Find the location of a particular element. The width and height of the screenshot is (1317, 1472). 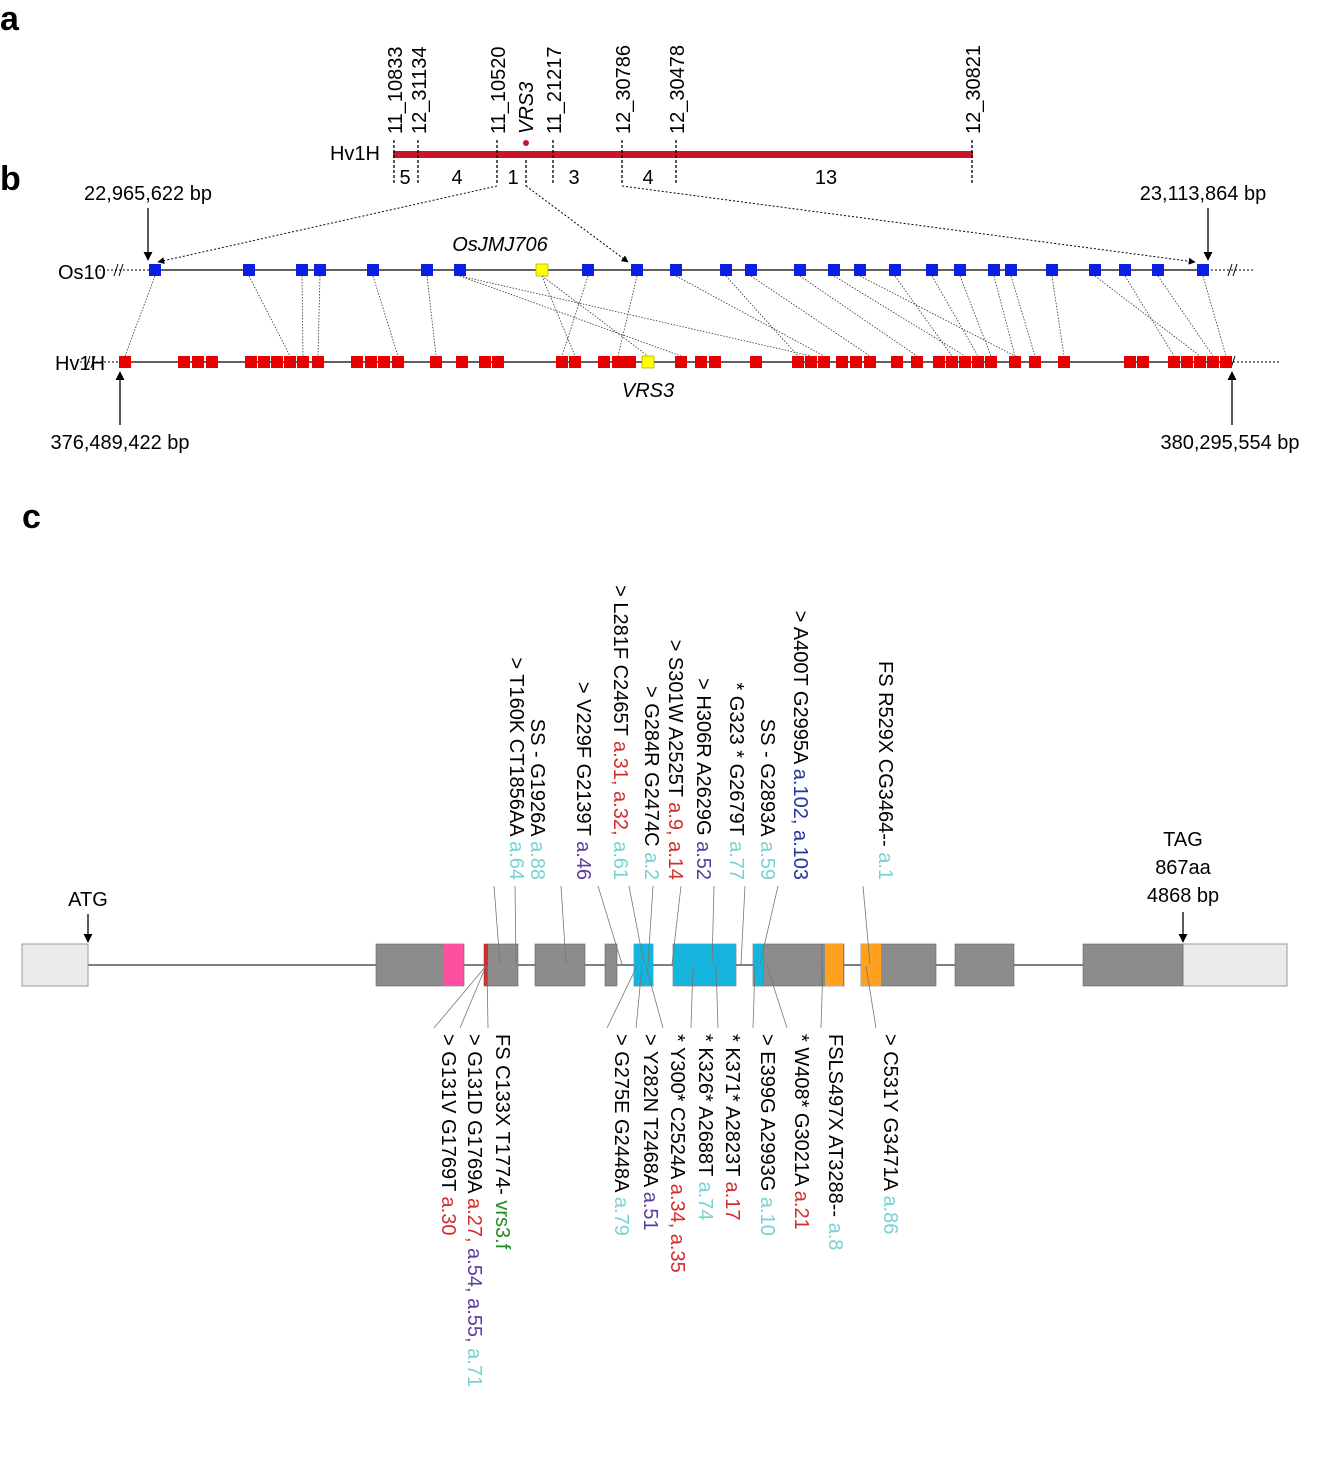

mutation-label: * K326* A2688T a.74 is located at coordinates (705, 1127).